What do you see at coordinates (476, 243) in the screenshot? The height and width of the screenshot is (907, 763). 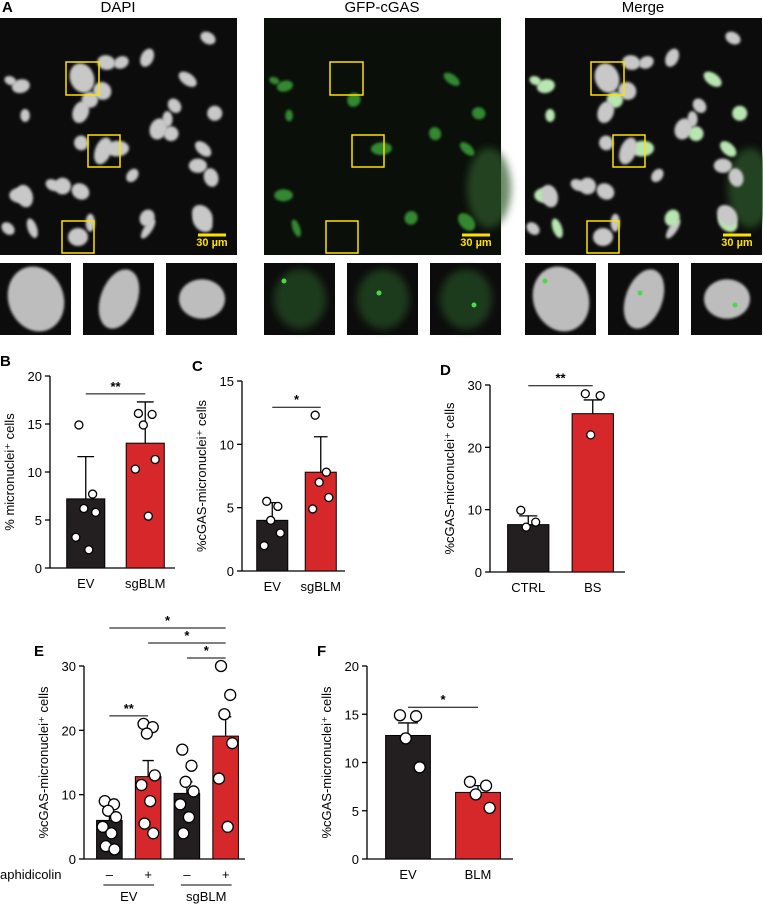 I see `scale-label: 30 µm` at bounding box center [476, 243].